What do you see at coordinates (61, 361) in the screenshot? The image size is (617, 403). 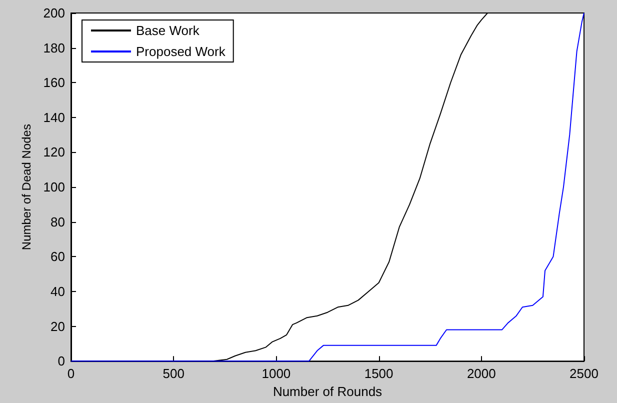 I see `y-tick-label: 0` at bounding box center [61, 361].